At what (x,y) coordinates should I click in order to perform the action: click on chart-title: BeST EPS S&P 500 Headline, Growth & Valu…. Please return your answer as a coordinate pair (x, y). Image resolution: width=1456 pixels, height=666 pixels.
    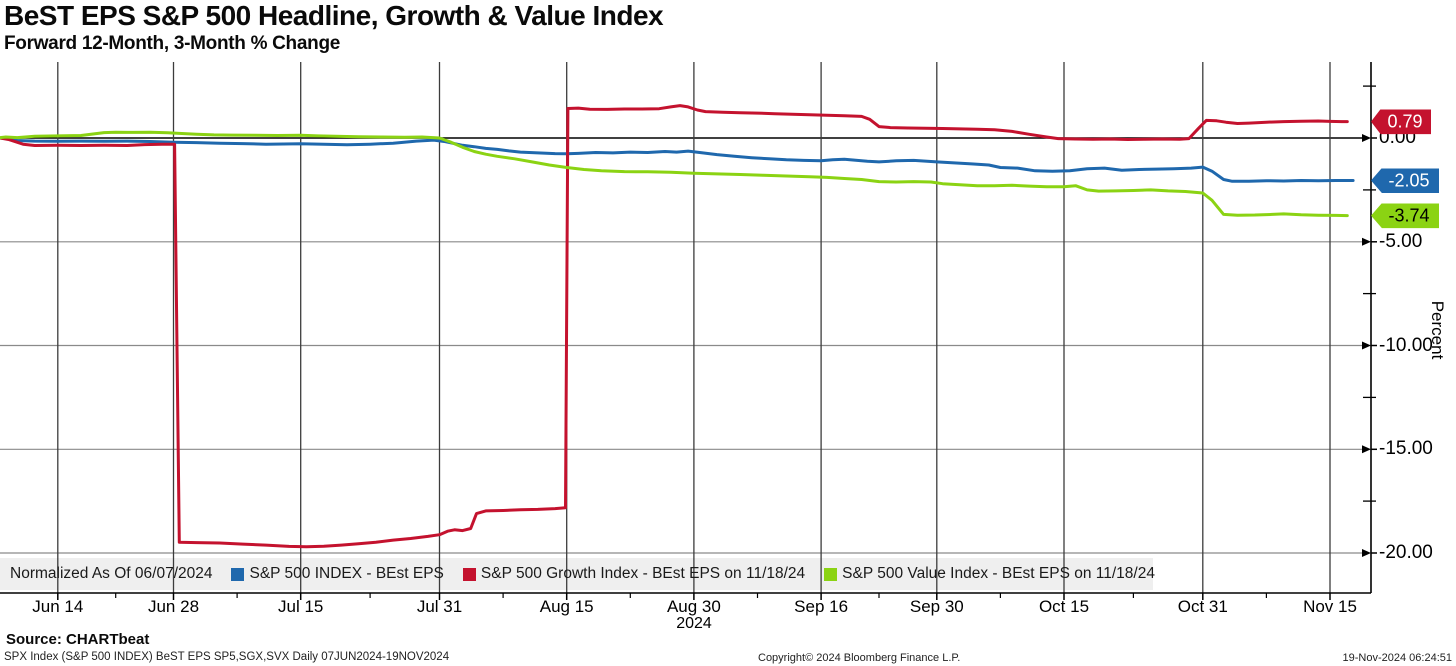
    Looking at the image, I should click on (334, 15).